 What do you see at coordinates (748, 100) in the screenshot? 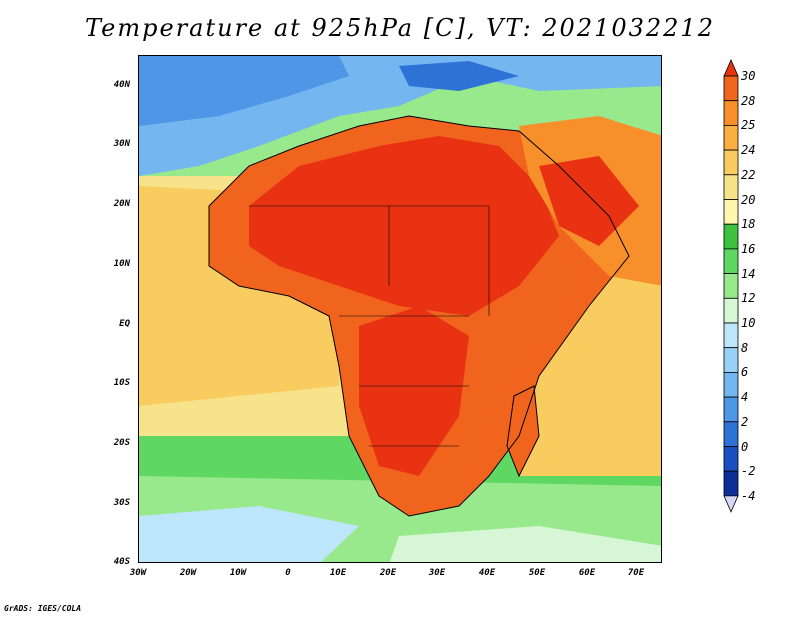
I see `colorbar-tick-label: 28` at bounding box center [748, 100].